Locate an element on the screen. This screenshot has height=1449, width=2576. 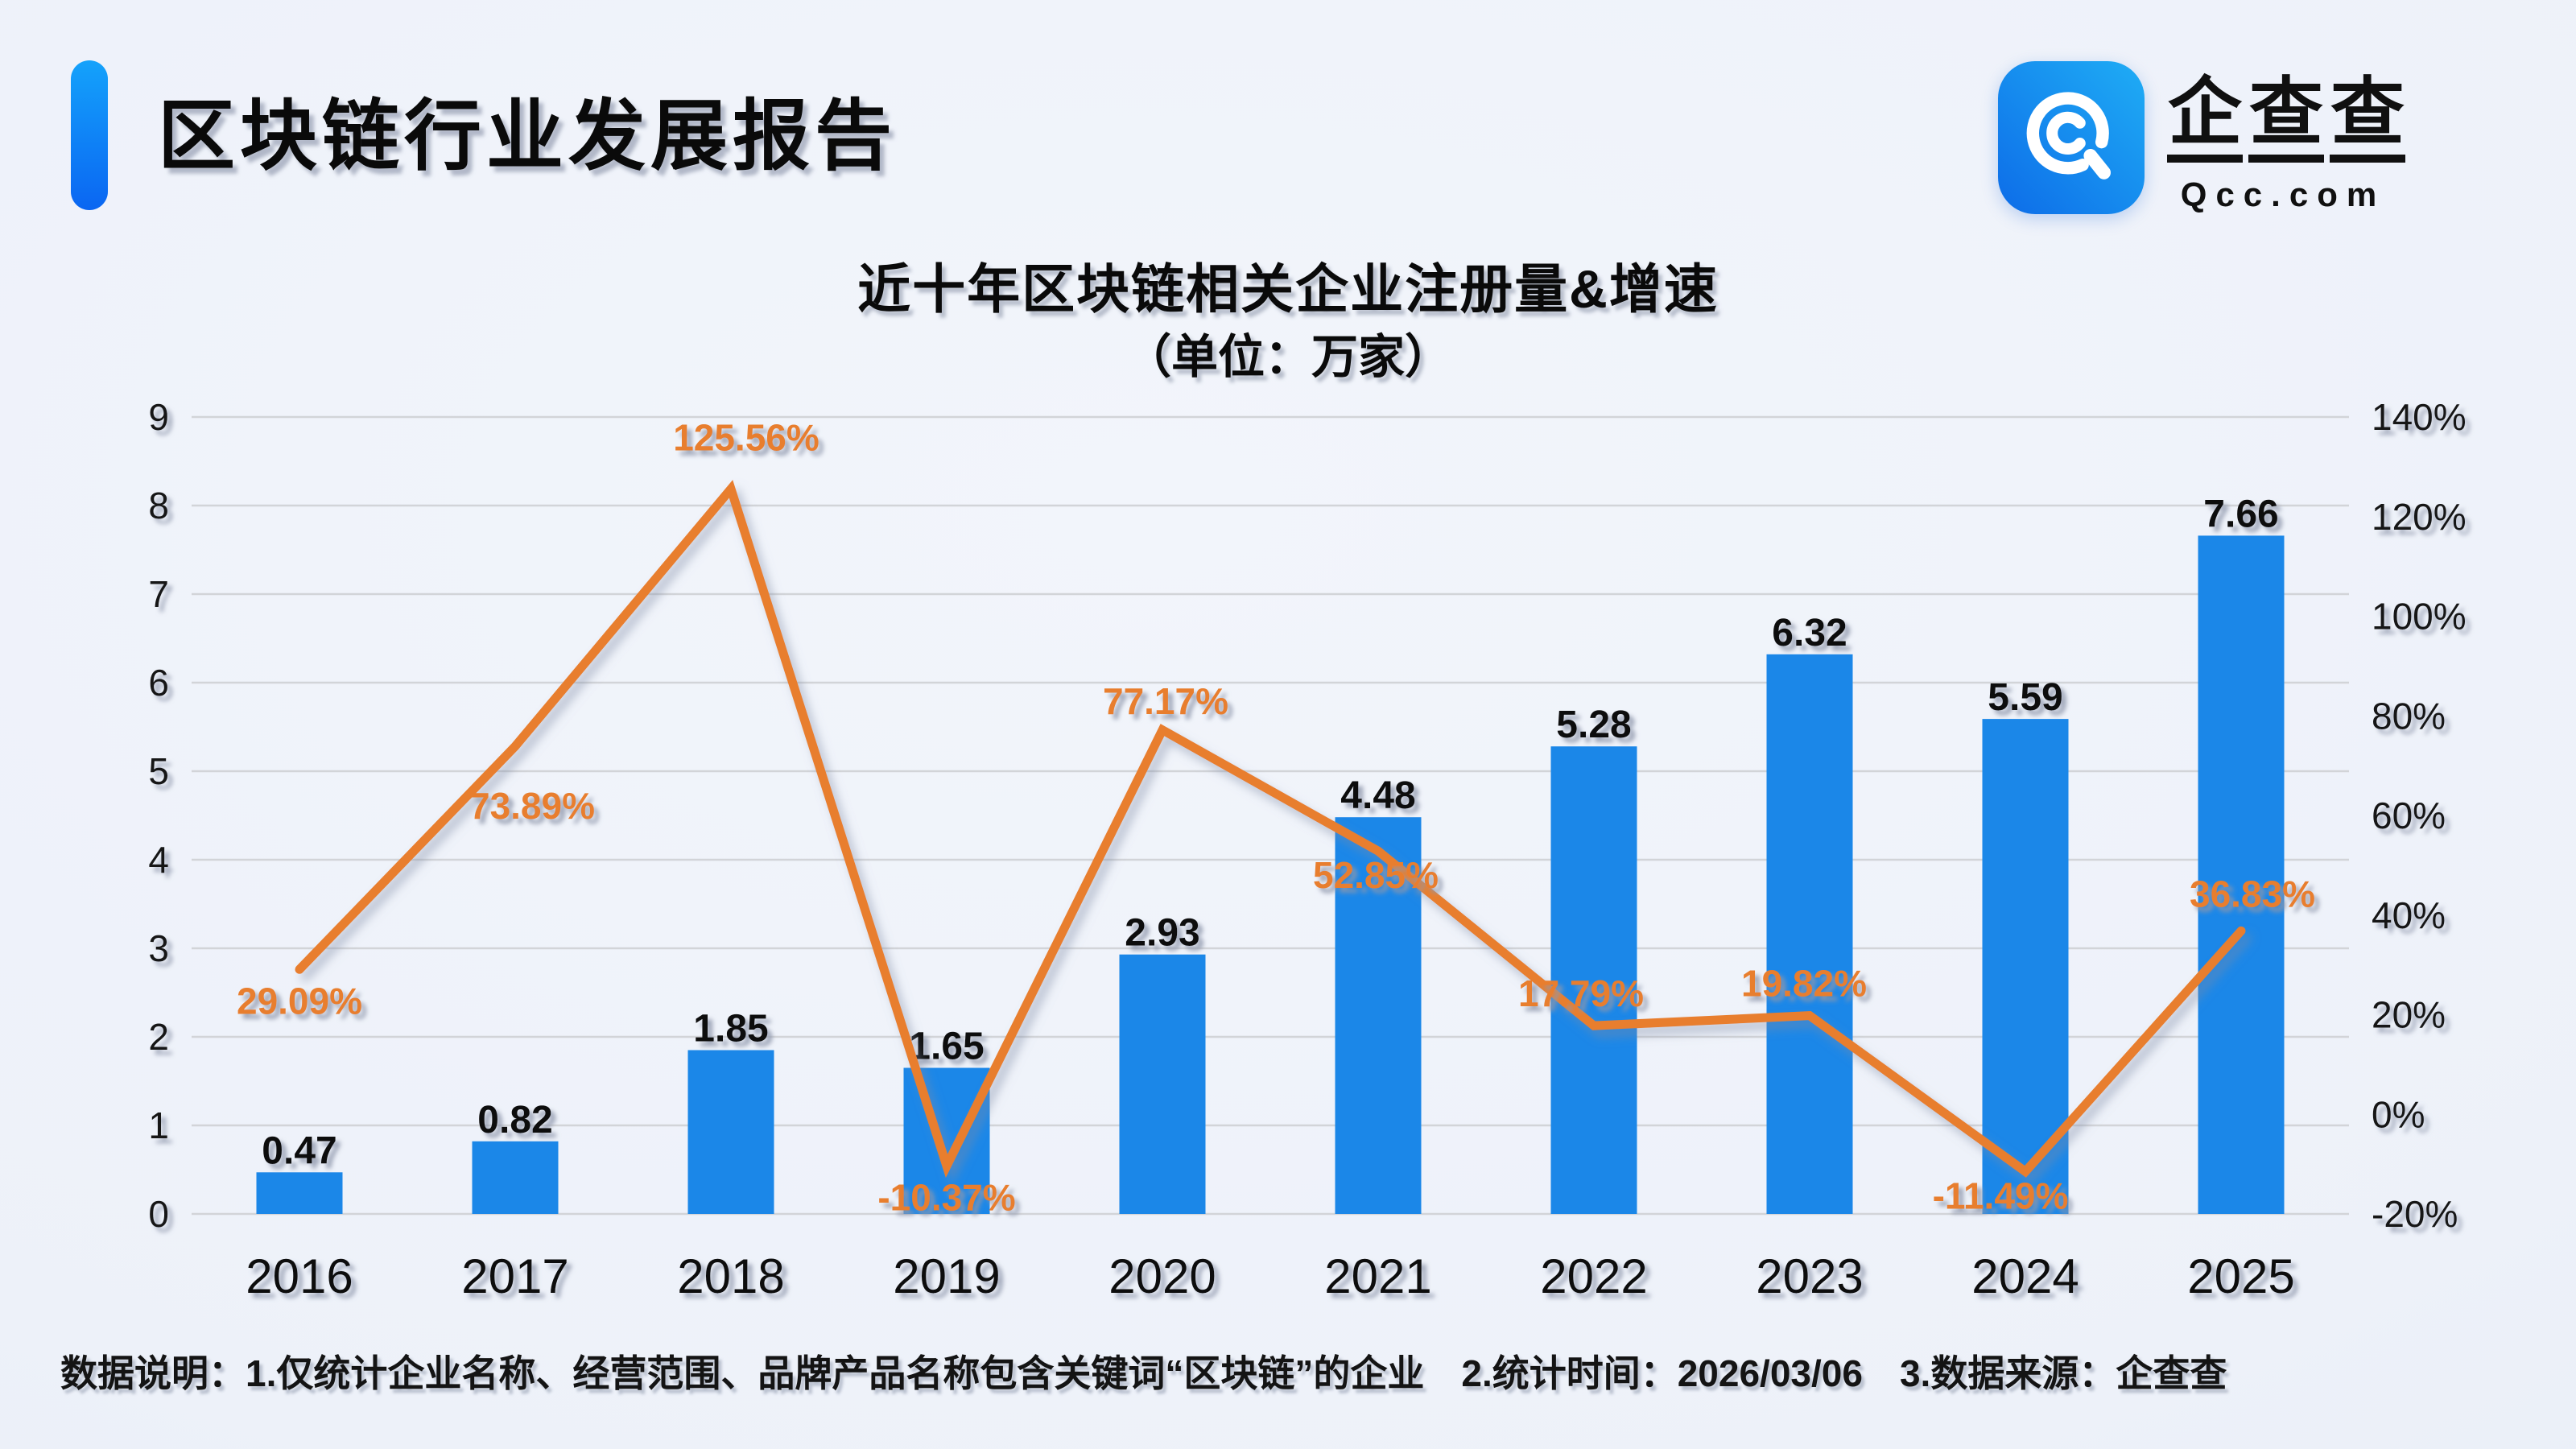
year-label-2018: 2018 is located at coordinates (730, 1276).